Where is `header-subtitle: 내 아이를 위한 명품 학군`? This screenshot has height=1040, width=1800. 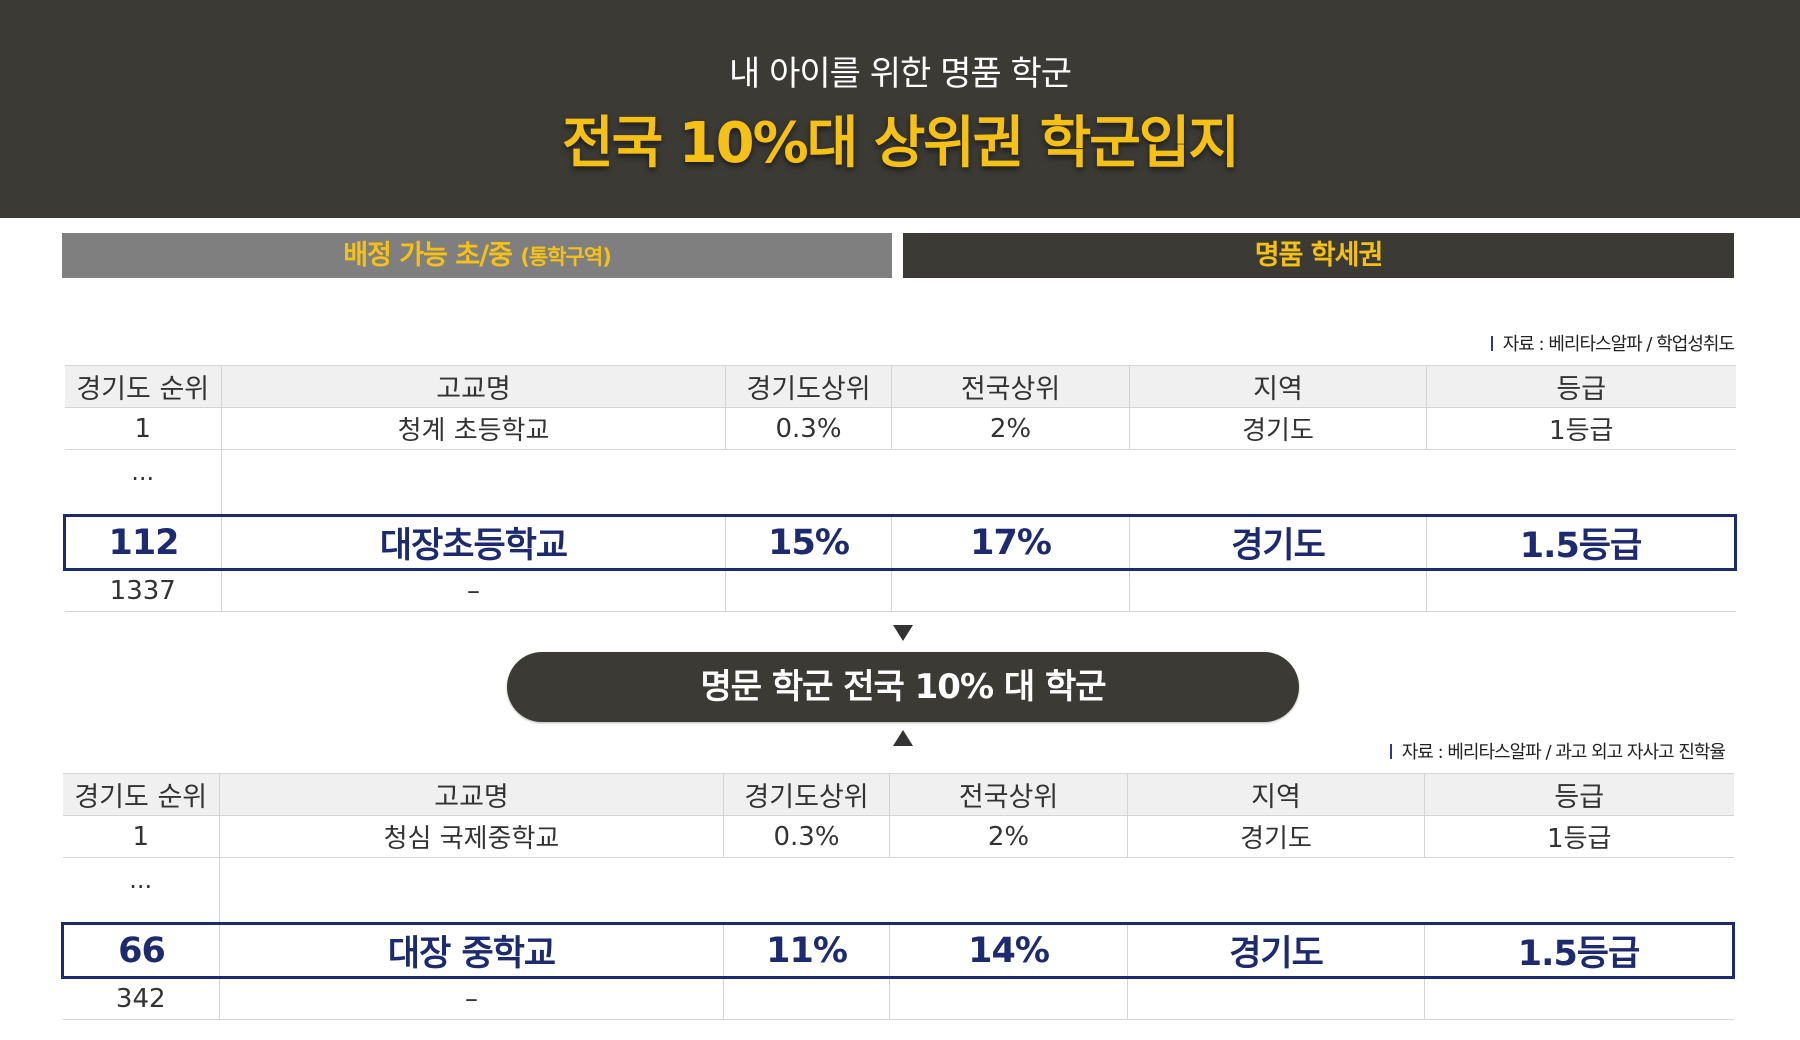
header-subtitle: 내 아이를 위한 명품 학군 is located at coordinates (900, 74).